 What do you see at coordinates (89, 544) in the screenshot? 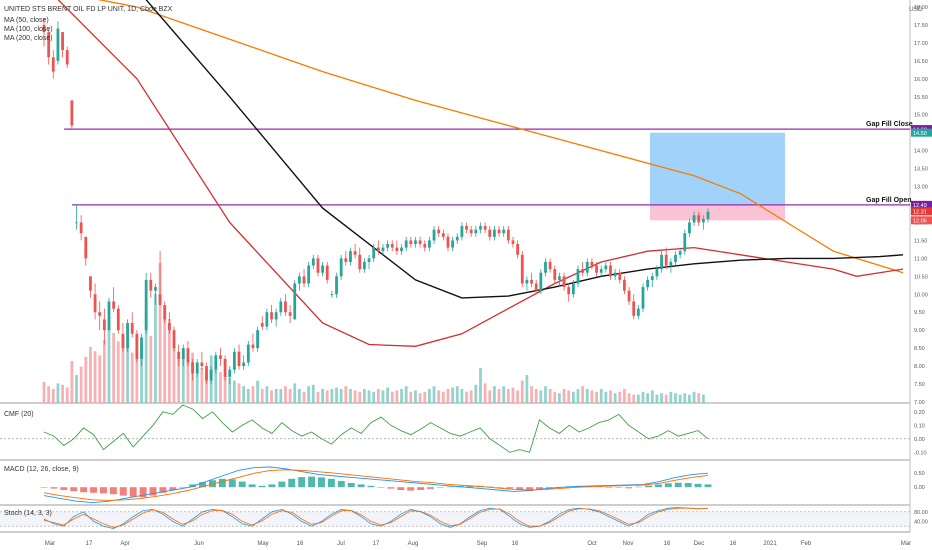
I see `x-tick-label: 17` at bounding box center [89, 544].